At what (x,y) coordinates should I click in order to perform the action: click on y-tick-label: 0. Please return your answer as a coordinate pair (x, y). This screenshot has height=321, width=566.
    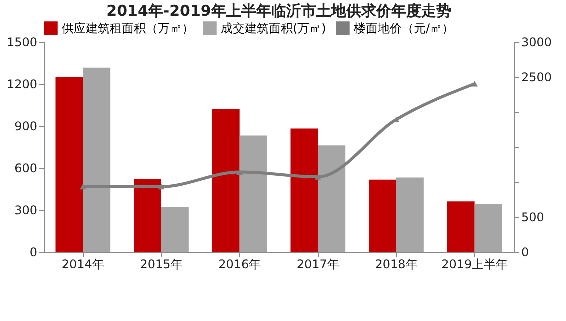
    Looking at the image, I should click on (34, 253).